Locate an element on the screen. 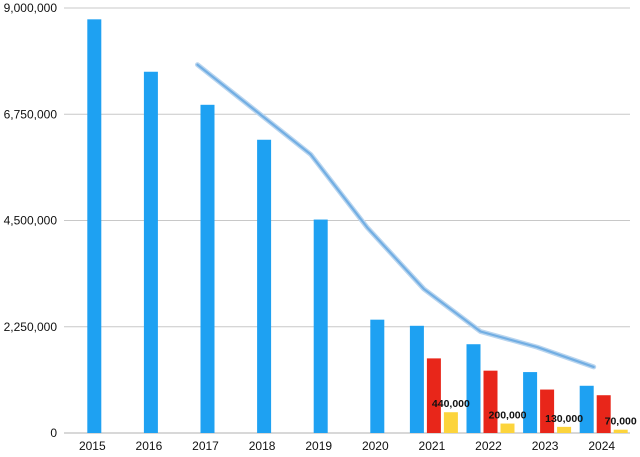  data-label-2024: 70,000 is located at coordinates (621, 422).